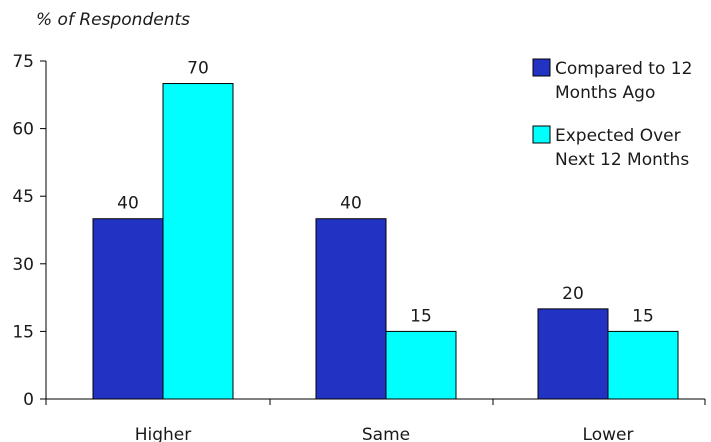 This screenshot has width=711, height=442. Describe the element at coordinates (113, 20) in the screenshot. I see `y-axis-label: % of Respondents` at that location.